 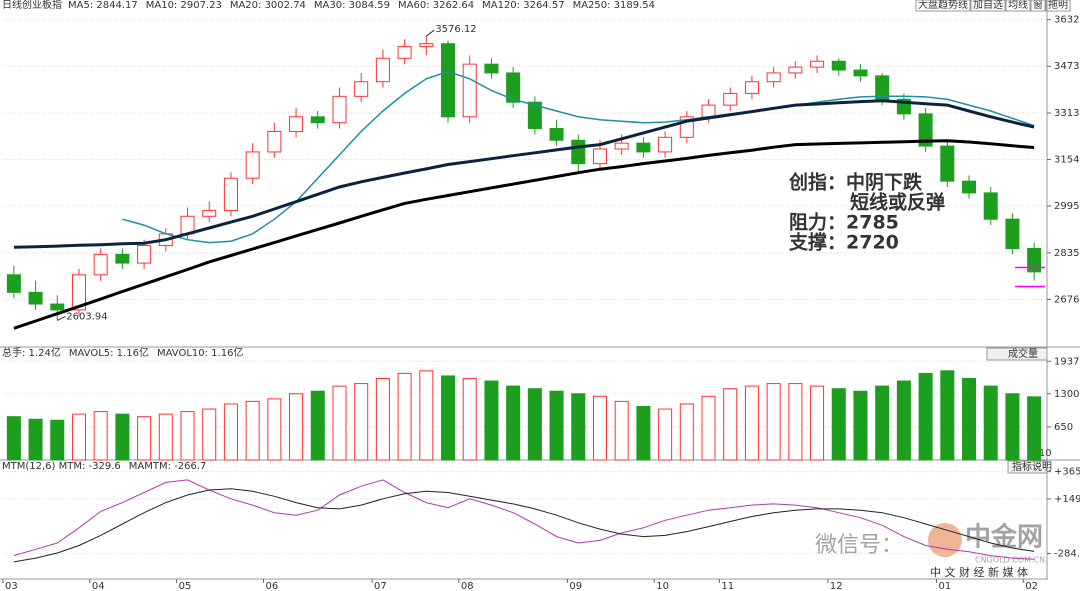 I want to click on volume-selector-label: 成交量, so click(x=1023, y=353).